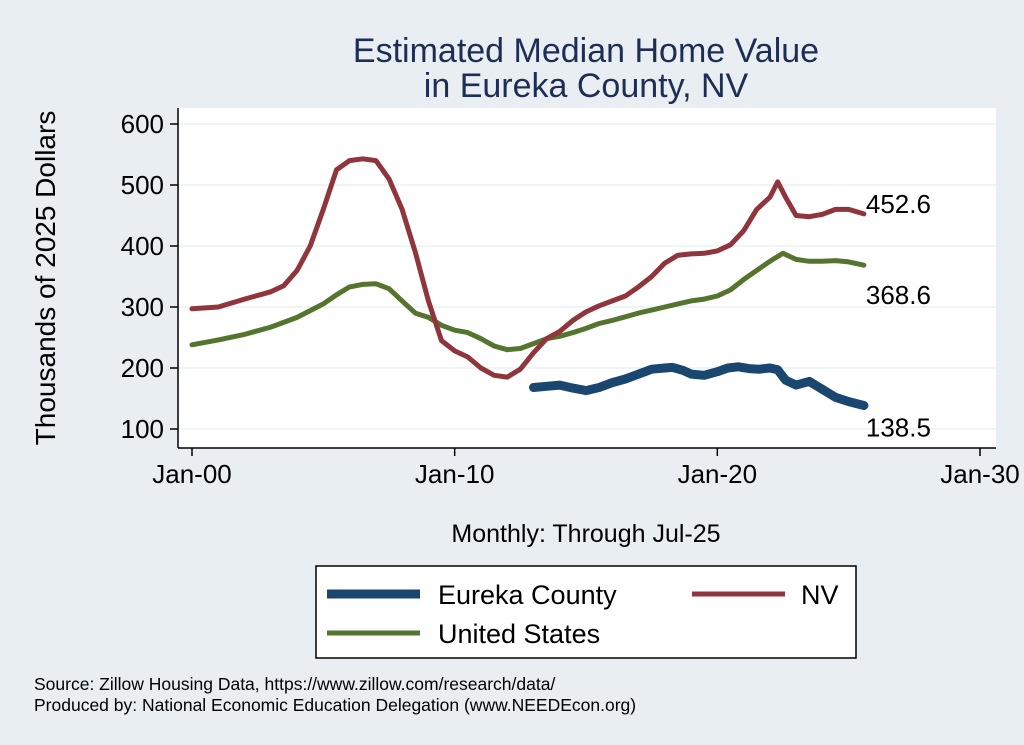 The height and width of the screenshot is (745, 1024). What do you see at coordinates (586, 86) in the screenshot?
I see `chart-title-line-2: in Eureka County, NV` at bounding box center [586, 86].